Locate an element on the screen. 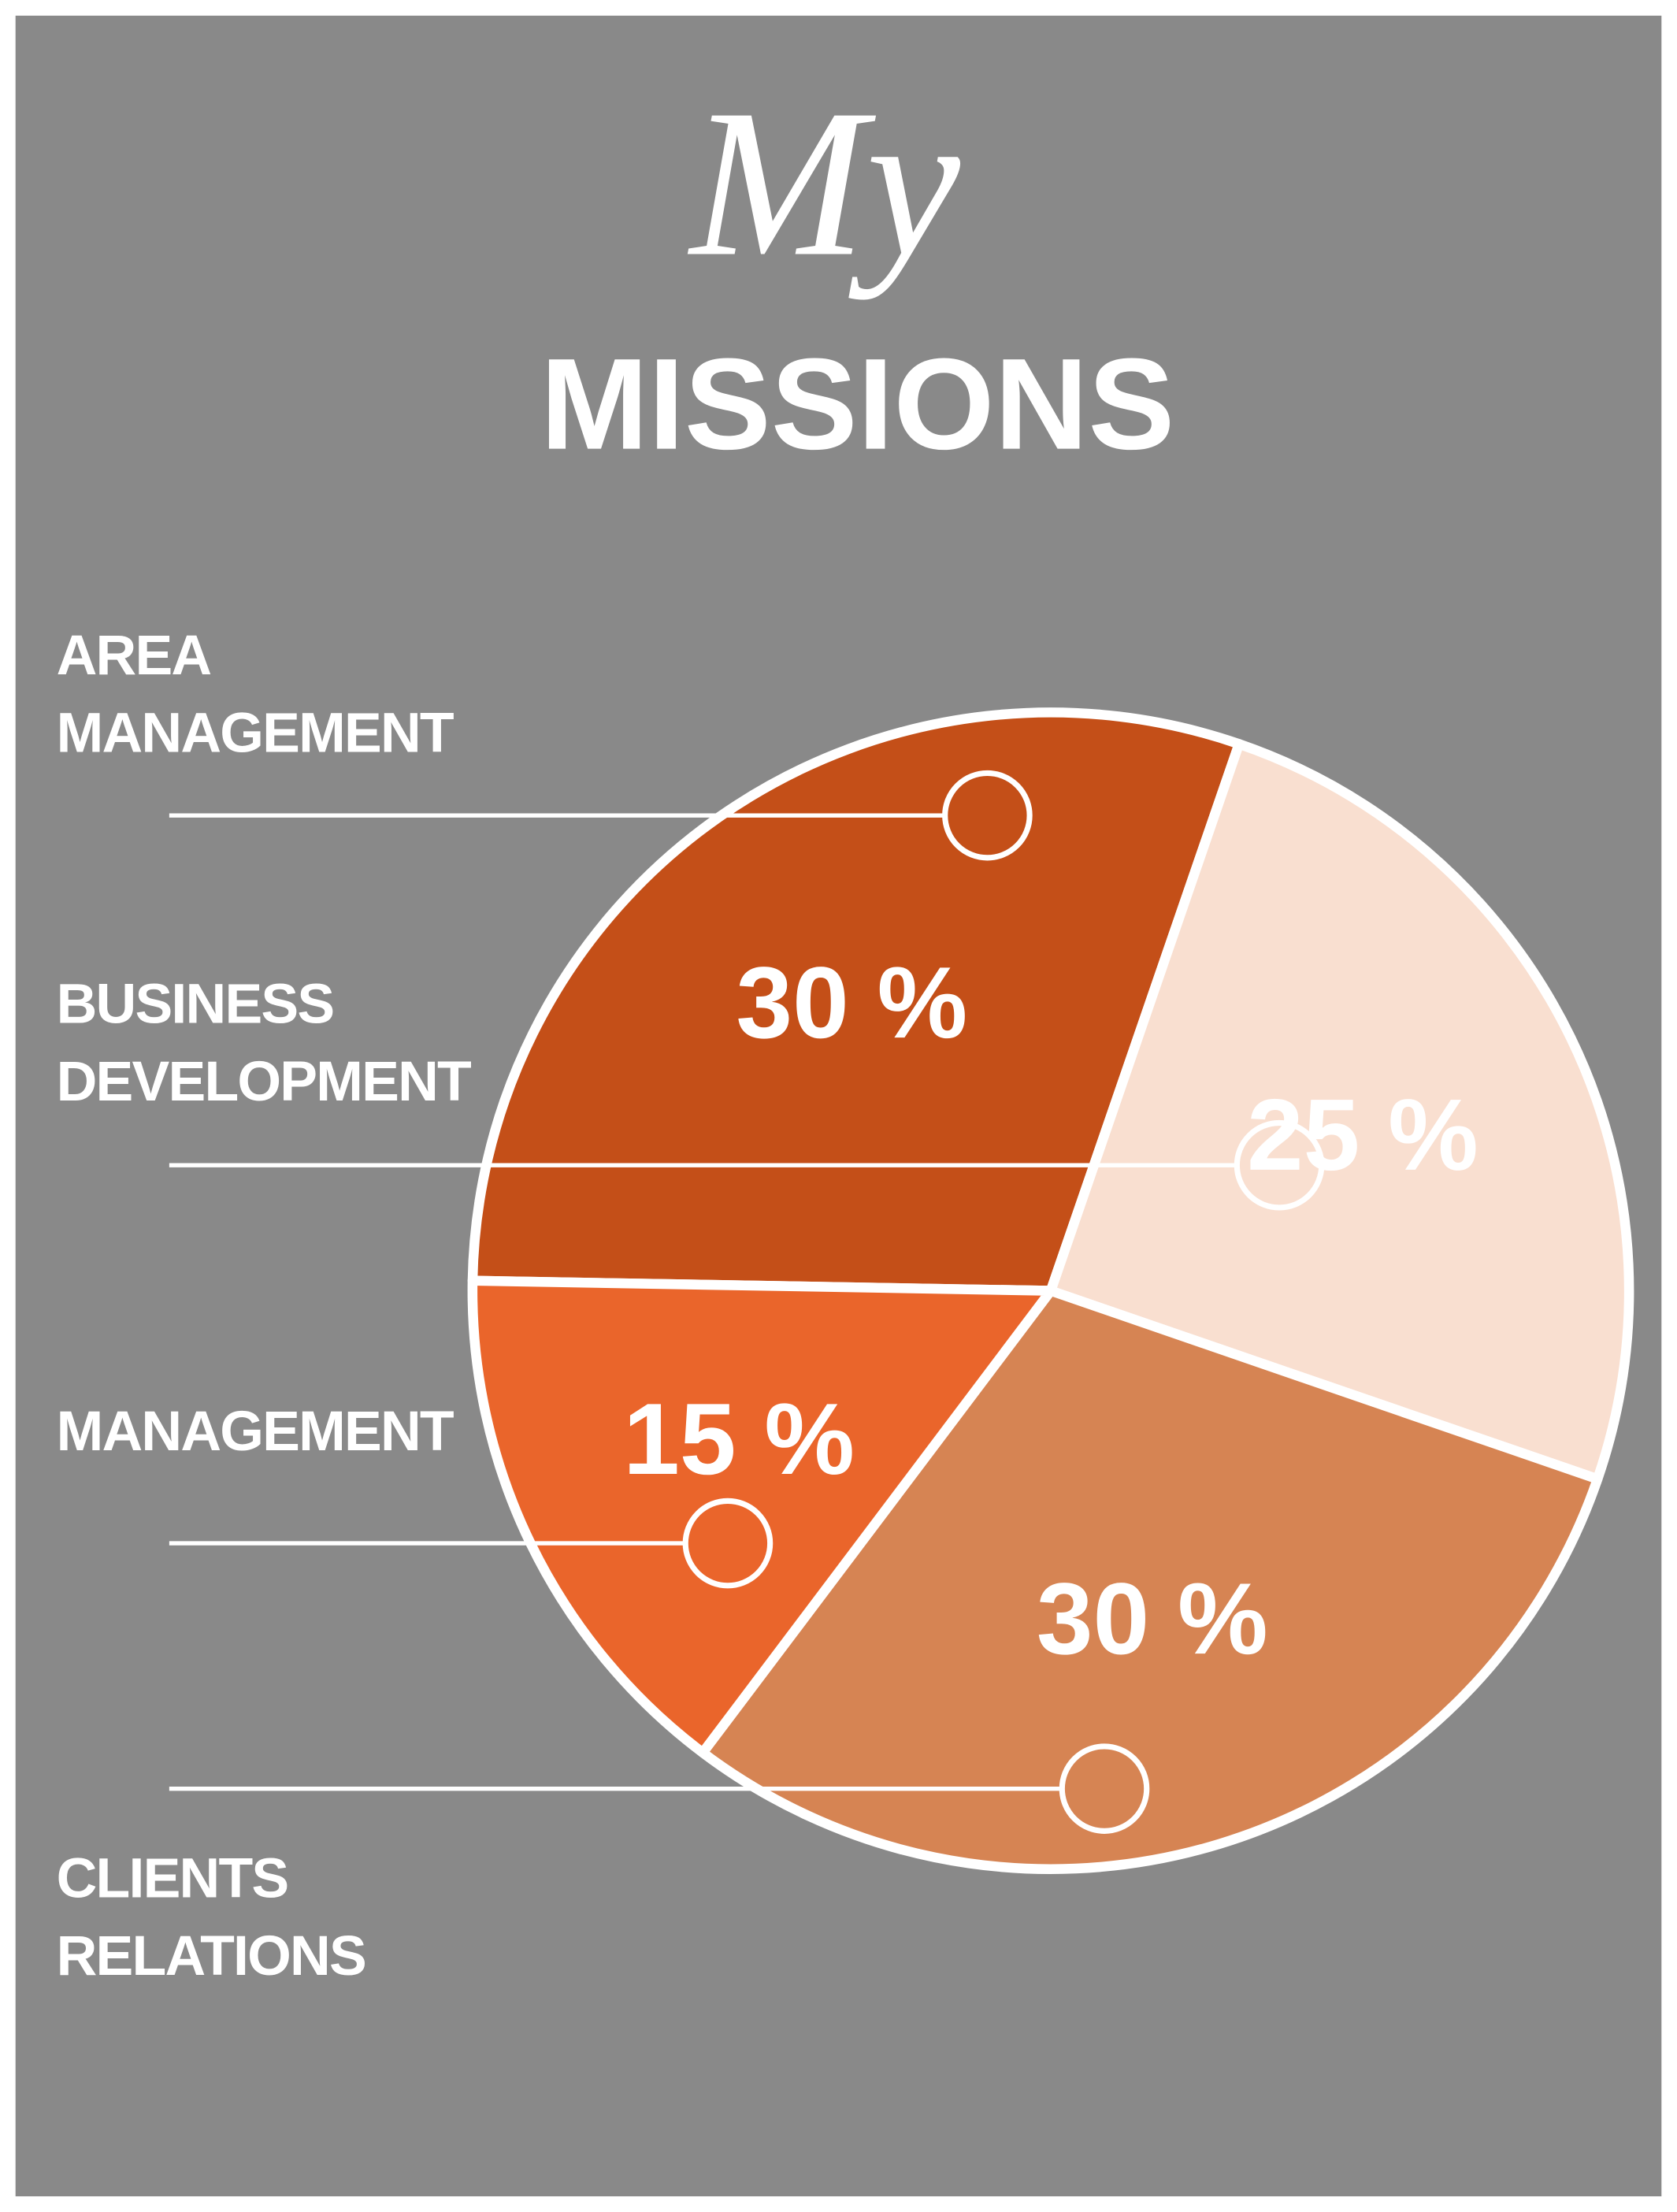  slice-label: 15 % is located at coordinates (739, 1439).